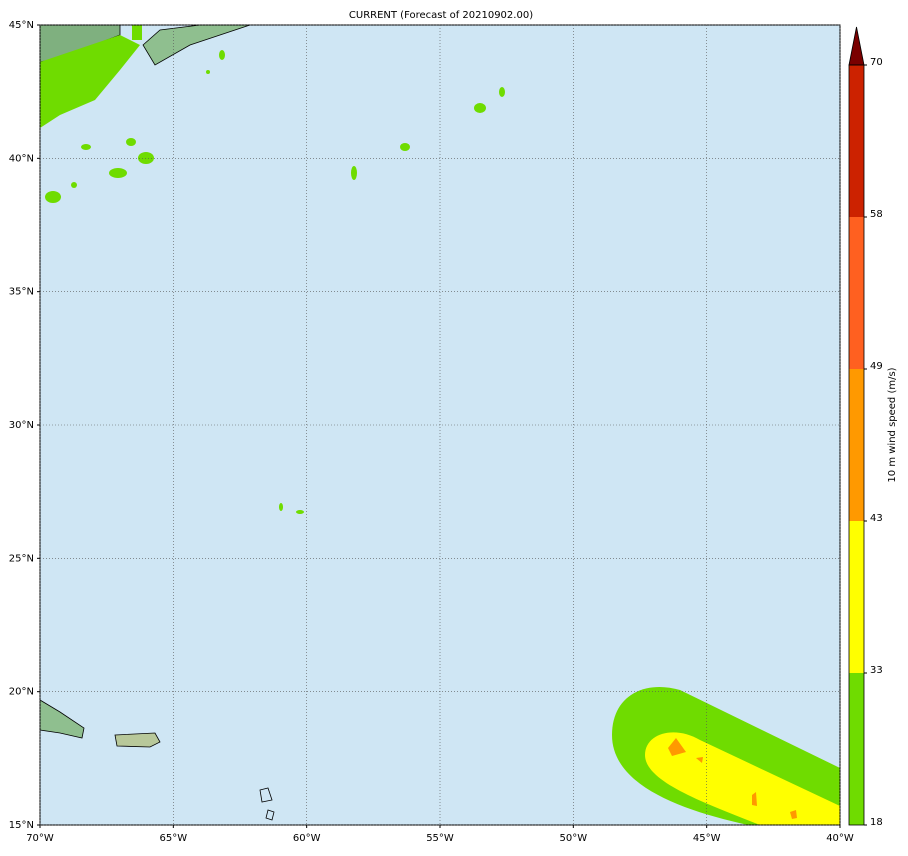  What do you see at coordinates (726, 756) in the screenshot?
I see `wind-swath` at bounding box center [726, 756].